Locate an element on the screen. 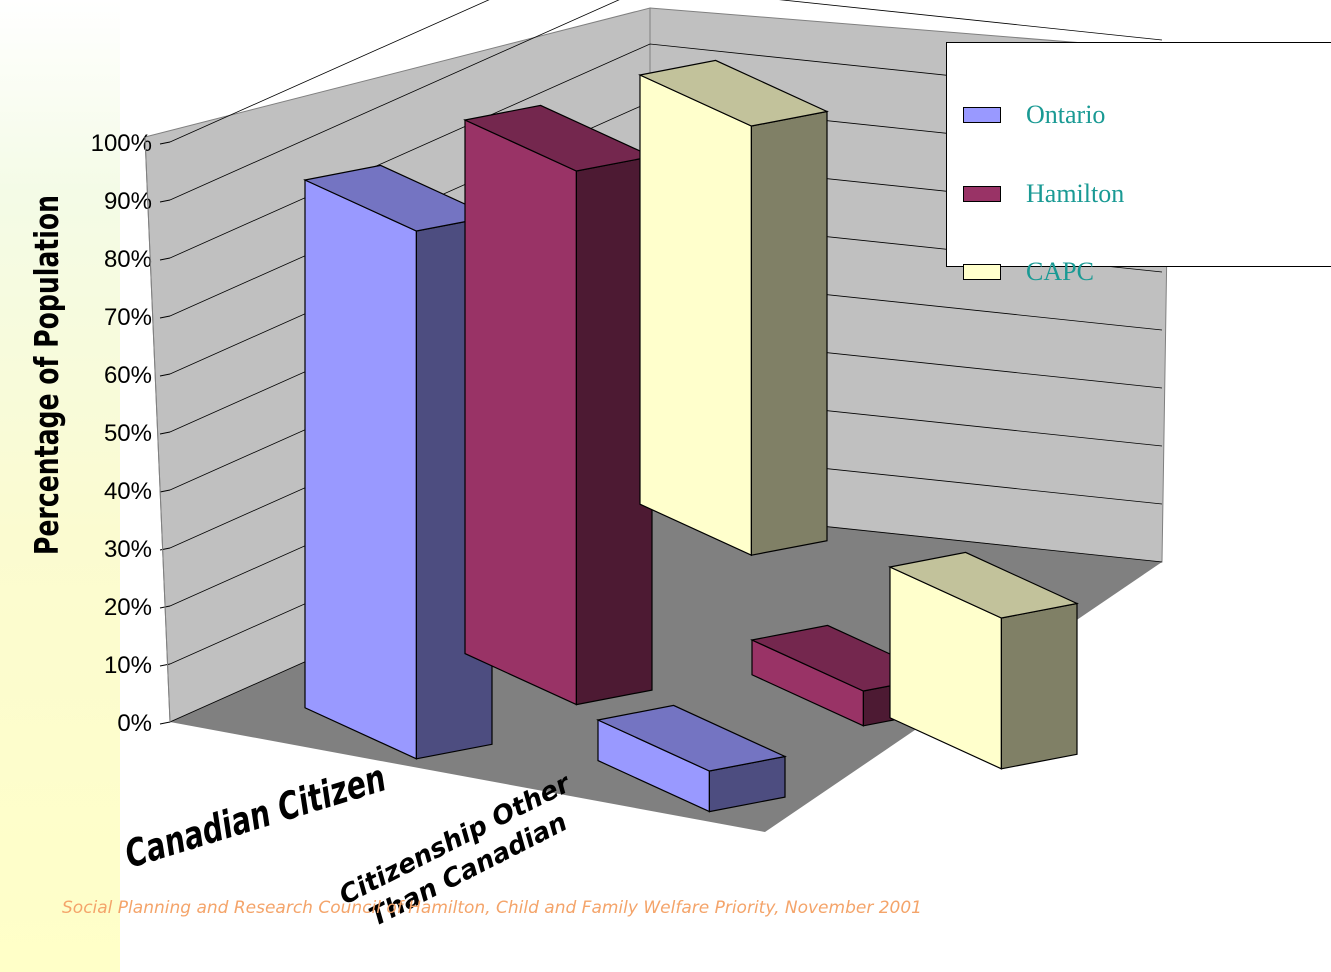 This screenshot has height=972, width=1331. y-tick-label: 50% is located at coordinates (128, 433).